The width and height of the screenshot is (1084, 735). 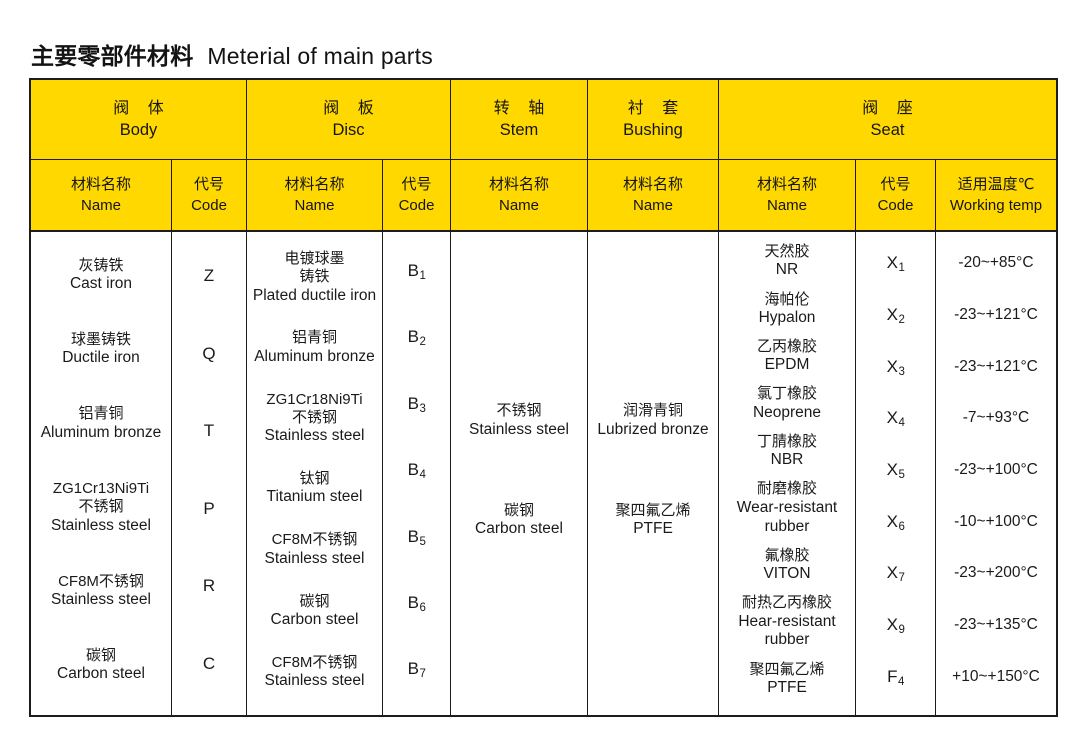 I want to click on header-working-temp: 适用温度℃ Working temp, so click(x=996, y=195).